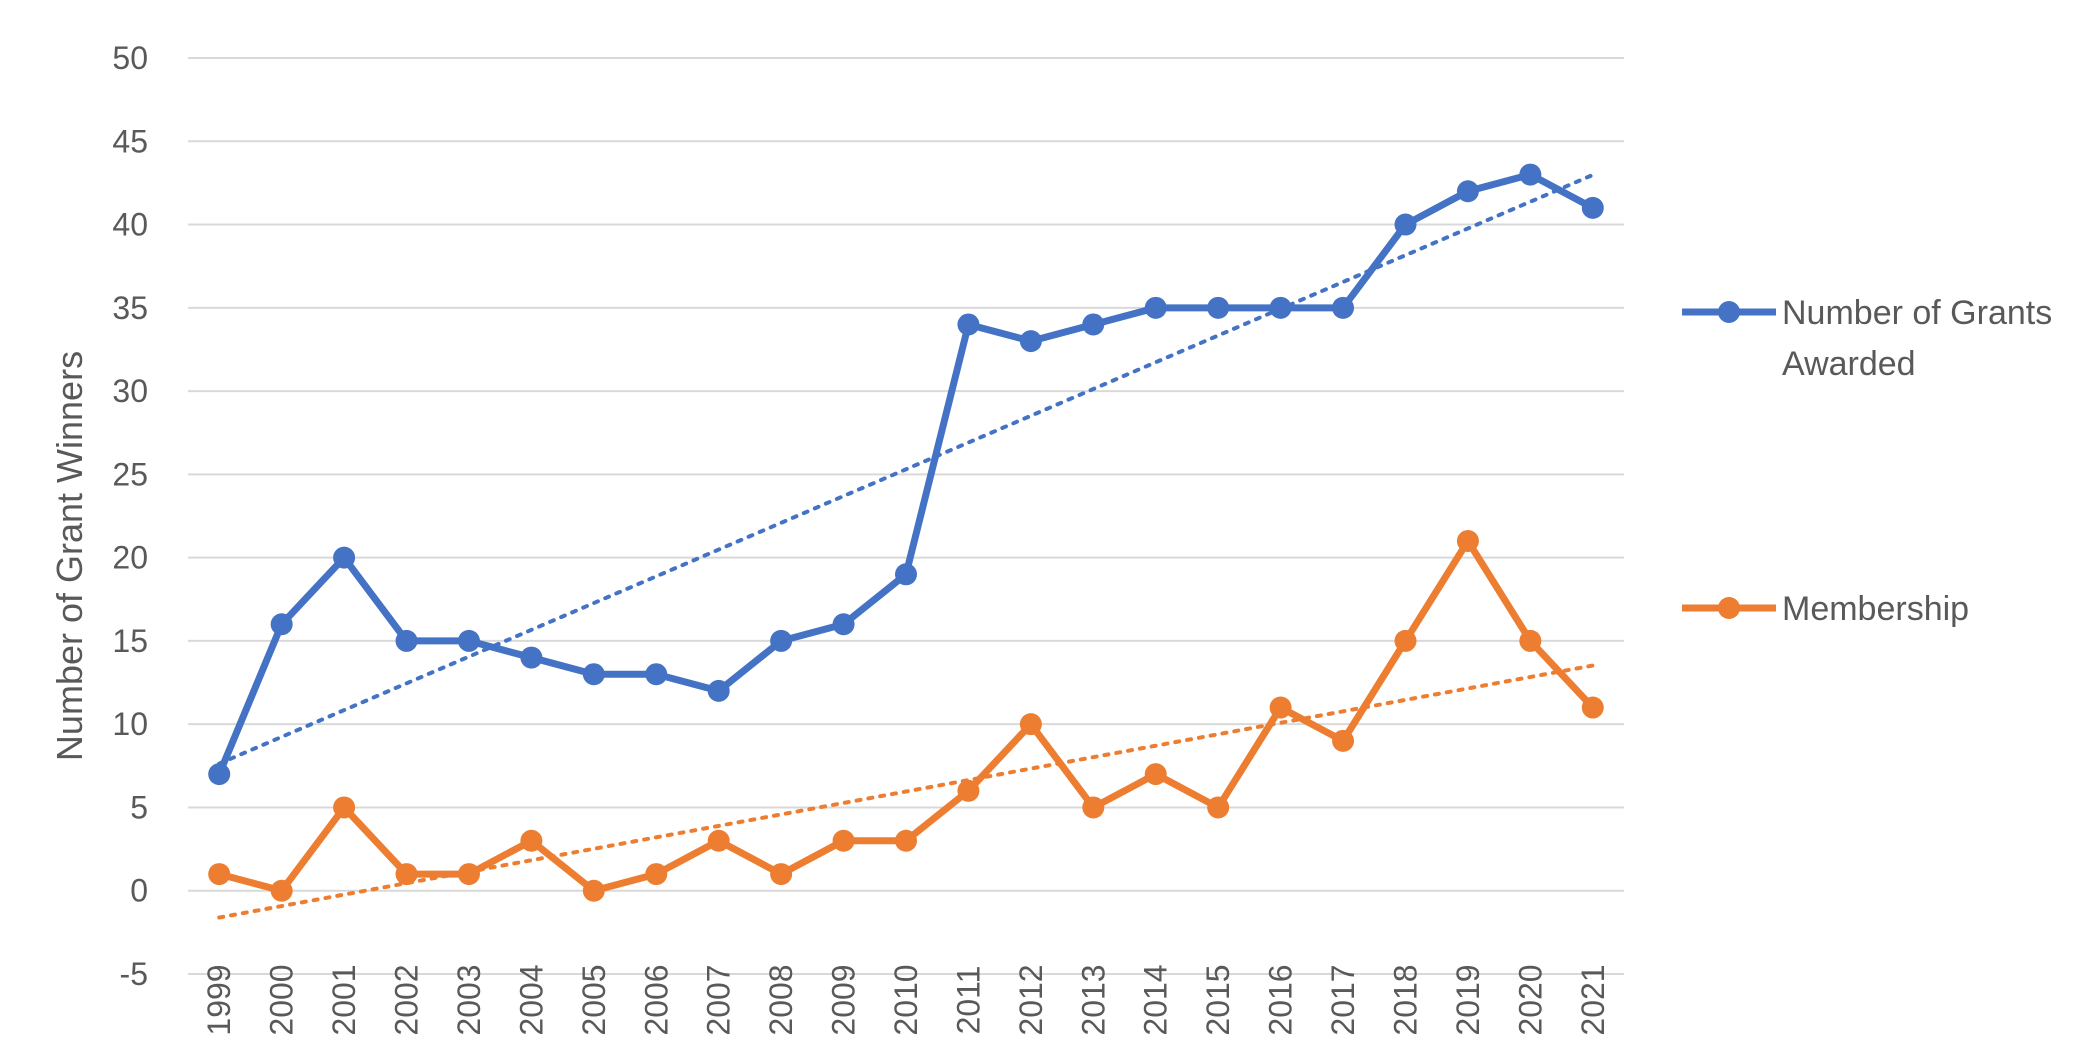 This screenshot has width=2092, height=1060. I want to click on y-tick-label: 0, so click(139, 891).